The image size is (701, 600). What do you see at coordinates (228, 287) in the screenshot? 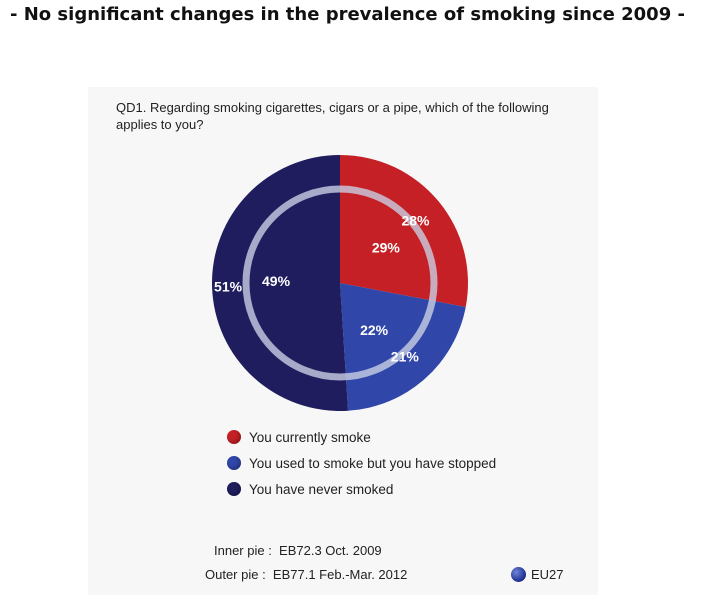
I see `outer-pie-label: 51%` at bounding box center [228, 287].